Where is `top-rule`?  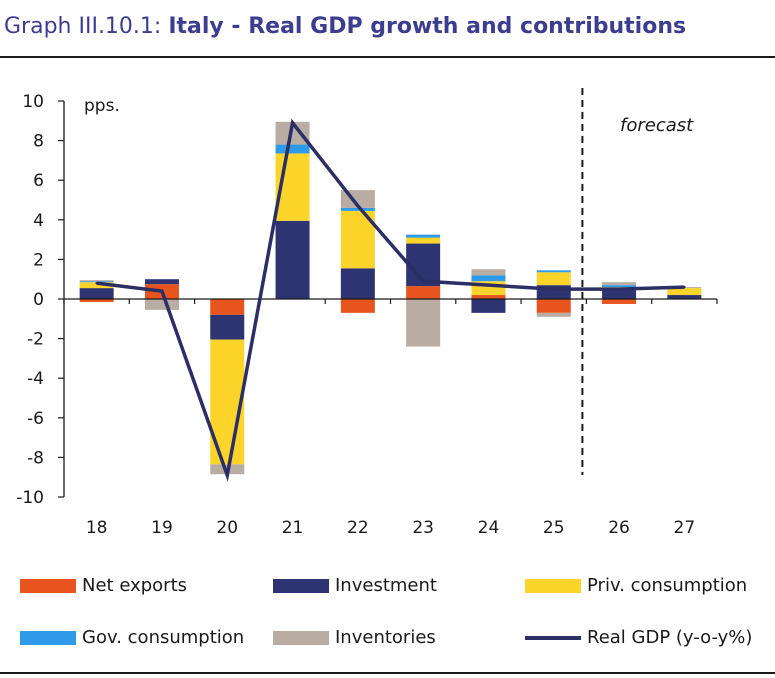 top-rule is located at coordinates (387, 57).